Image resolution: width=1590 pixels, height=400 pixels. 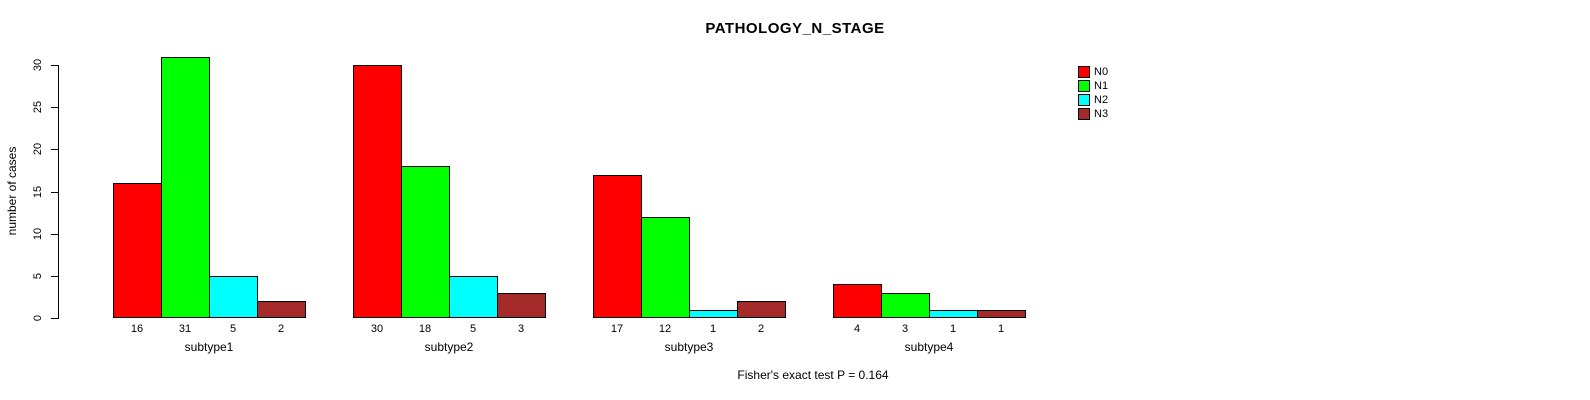 What do you see at coordinates (617, 246) in the screenshot?
I see `bar-n0-subtype3` at bounding box center [617, 246].